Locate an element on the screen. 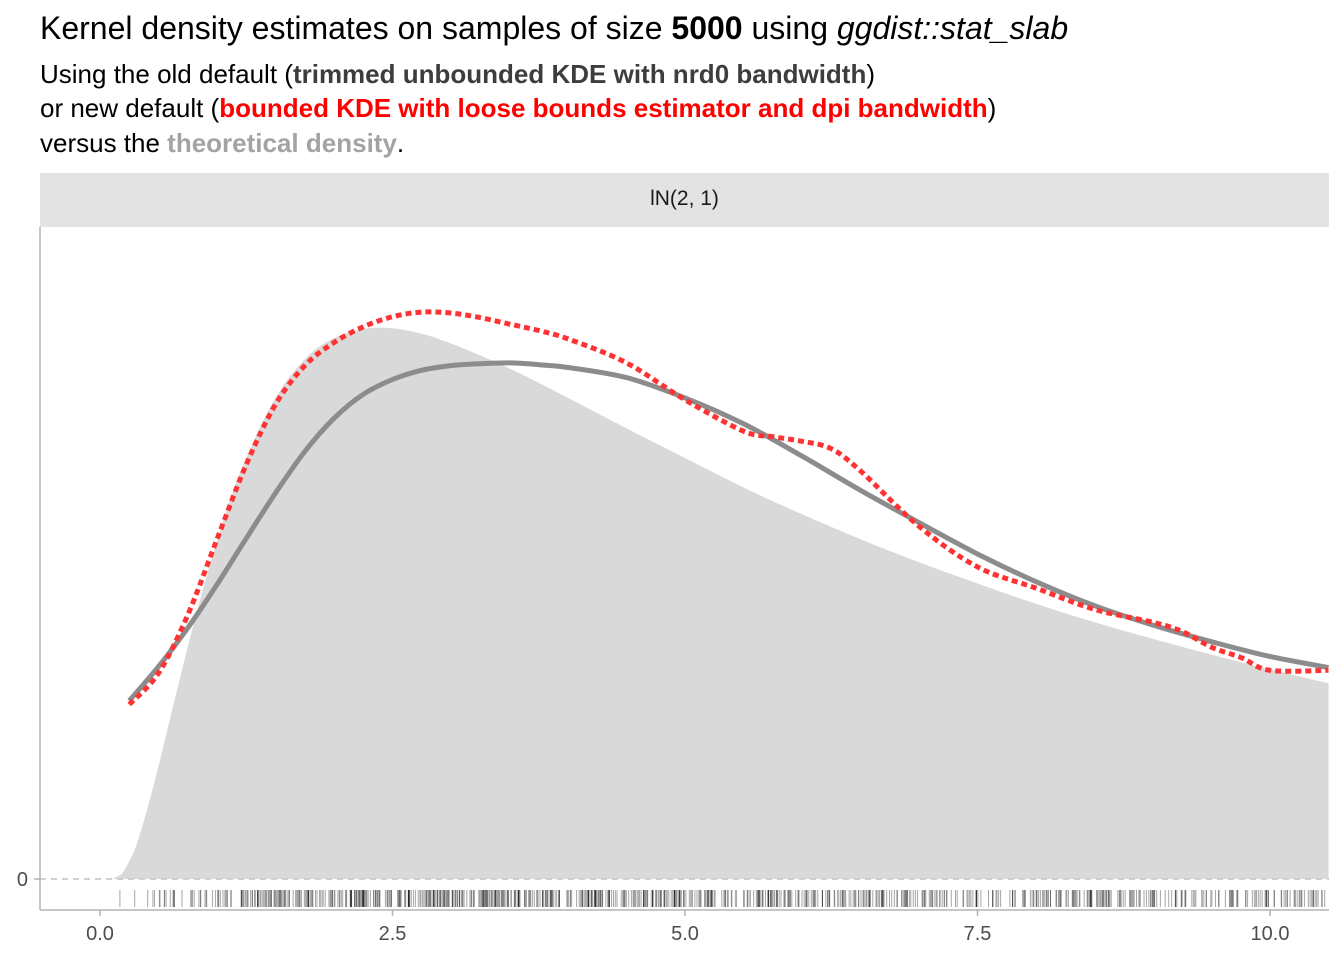 The image size is (1344, 960). facet-label: lN(2, 1) is located at coordinates (684, 198).